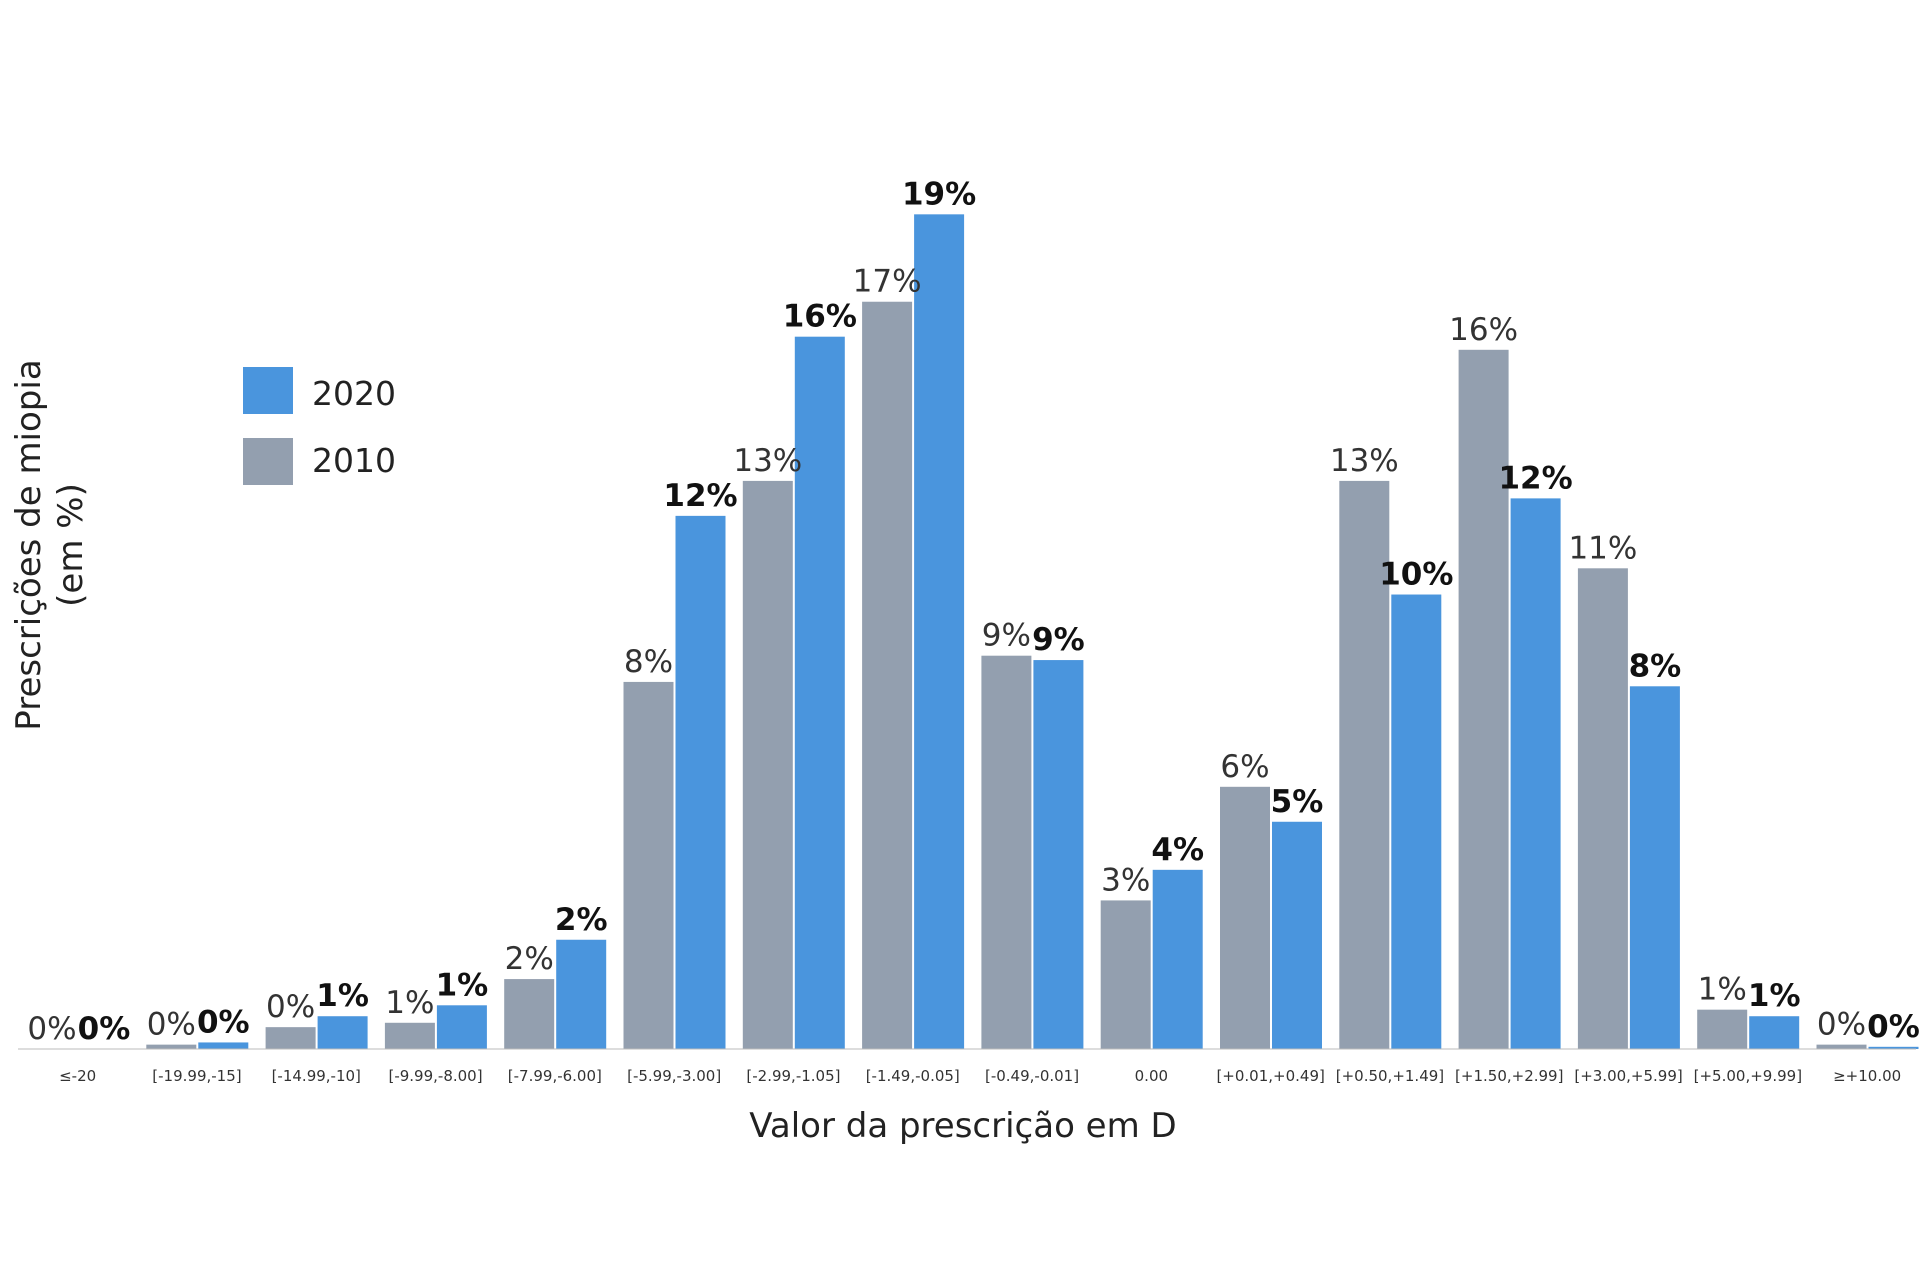 This screenshot has height=1284, width=1920. I want to click on value-label-2010-0-01-0-49-10: 6%, so click(1244, 767).